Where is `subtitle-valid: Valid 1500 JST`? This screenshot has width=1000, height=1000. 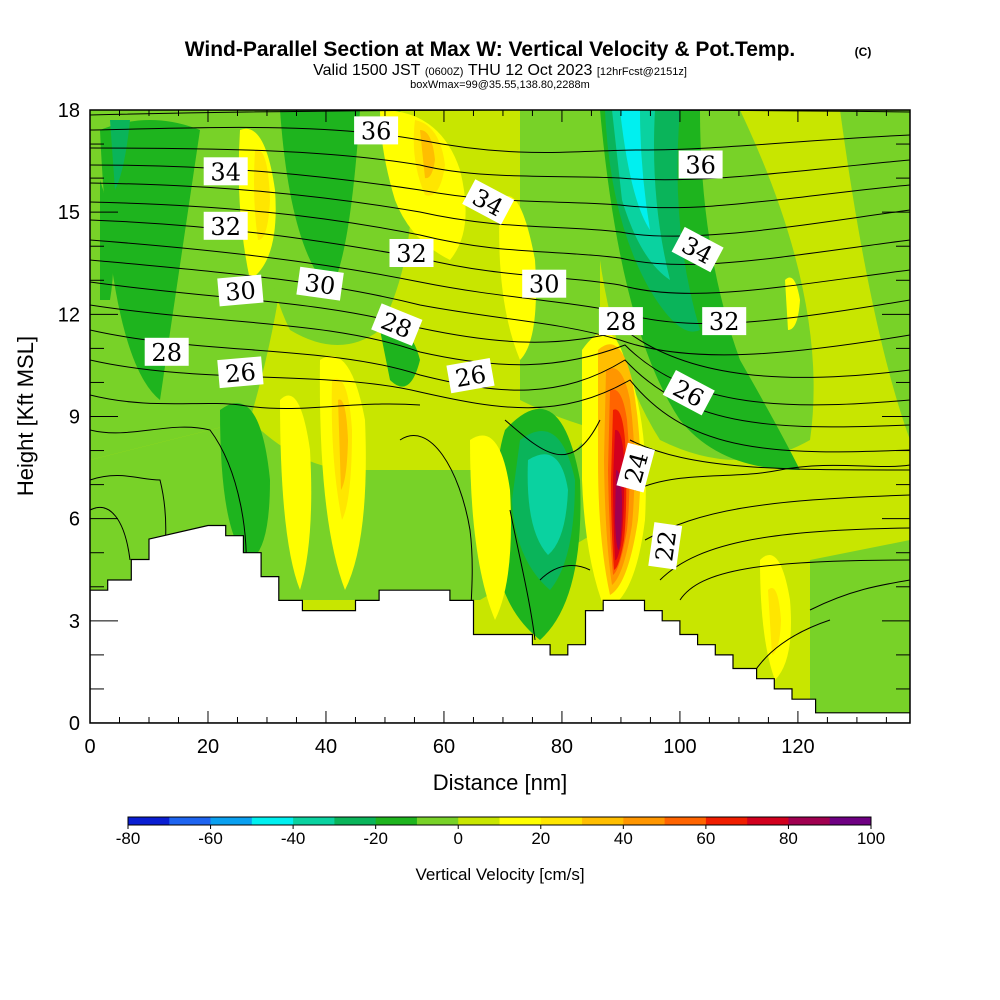
subtitle-valid: Valid 1500 JST is located at coordinates (367, 70).